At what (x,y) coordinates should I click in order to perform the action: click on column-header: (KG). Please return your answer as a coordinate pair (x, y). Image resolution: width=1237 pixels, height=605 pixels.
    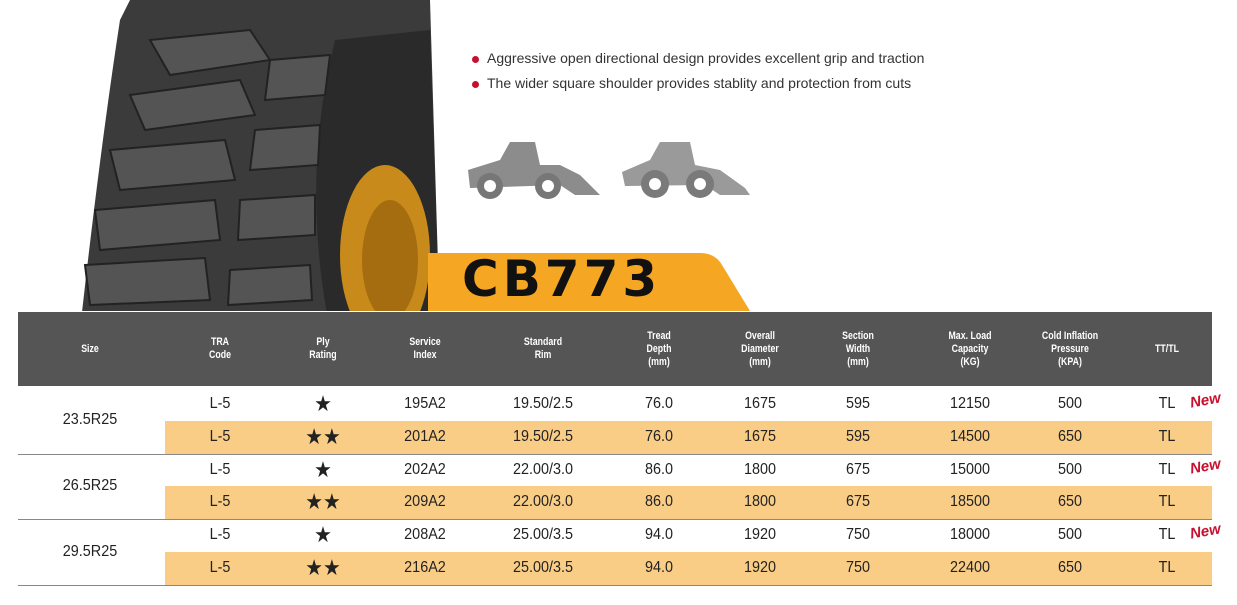
    Looking at the image, I should click on (970, 361).